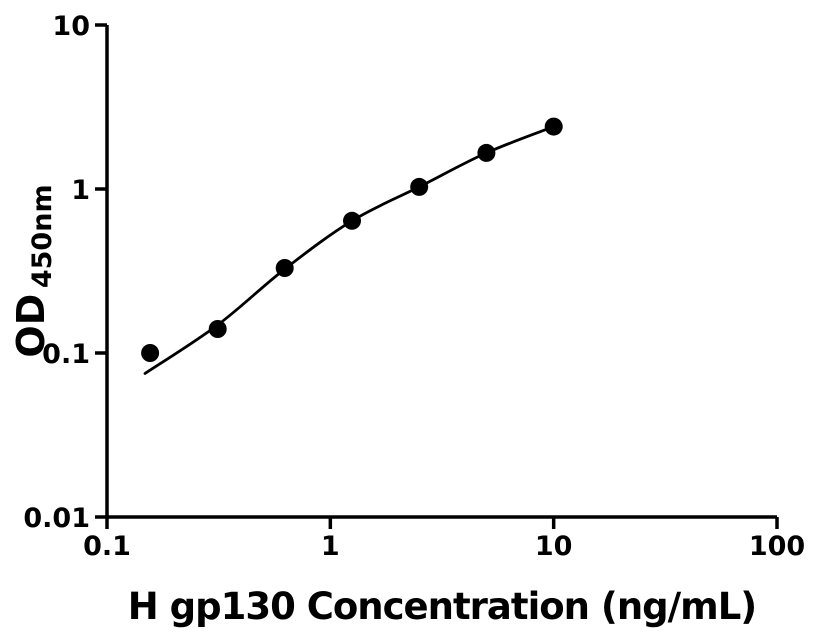  I want to click on y-tick-label: 0.01, so click(56, 518).